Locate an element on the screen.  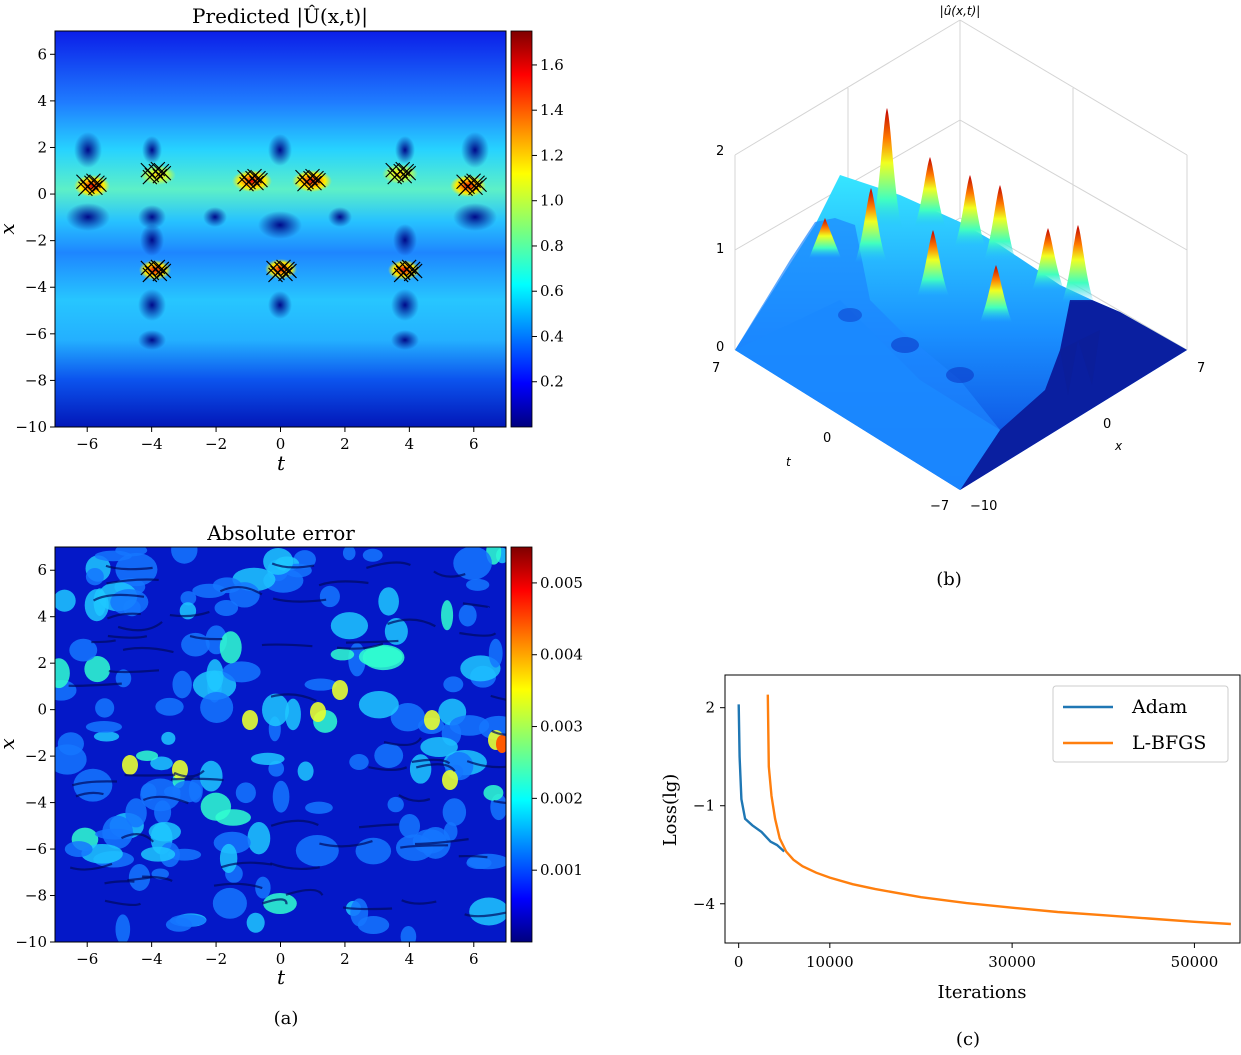
caption-a: (a) is located at coordinates (286, 1018).